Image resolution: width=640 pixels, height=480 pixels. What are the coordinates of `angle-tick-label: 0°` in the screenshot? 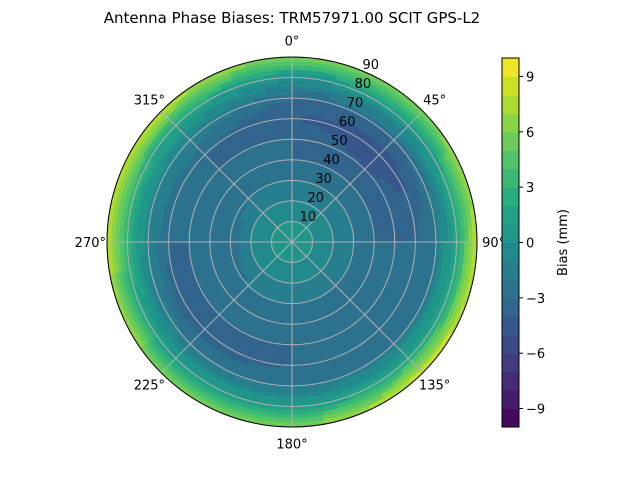 It's located at (292, 41).